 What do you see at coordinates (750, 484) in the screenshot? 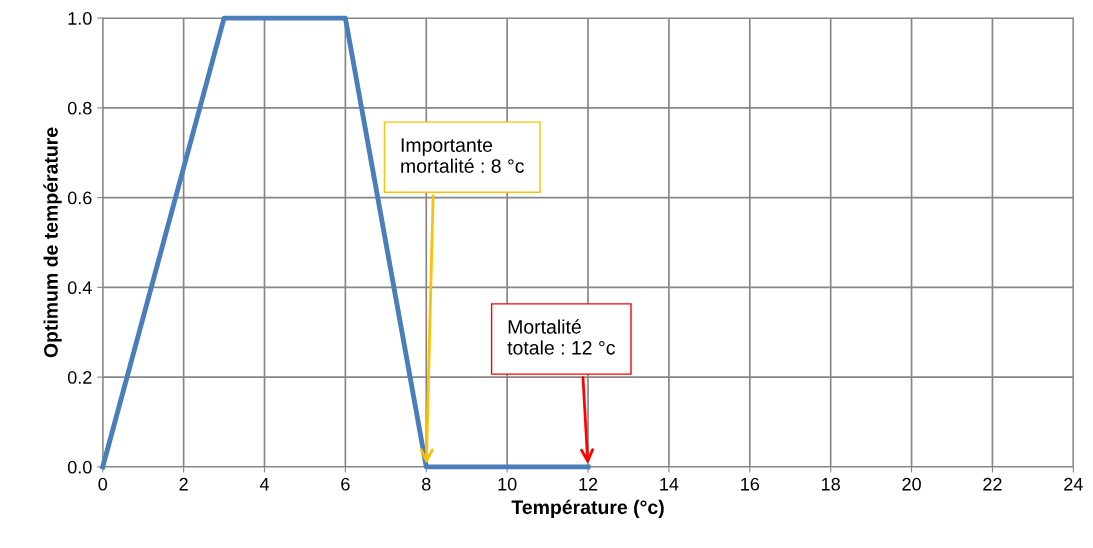
I see `x-tick-label: 16` at bounding box center [750, 484].